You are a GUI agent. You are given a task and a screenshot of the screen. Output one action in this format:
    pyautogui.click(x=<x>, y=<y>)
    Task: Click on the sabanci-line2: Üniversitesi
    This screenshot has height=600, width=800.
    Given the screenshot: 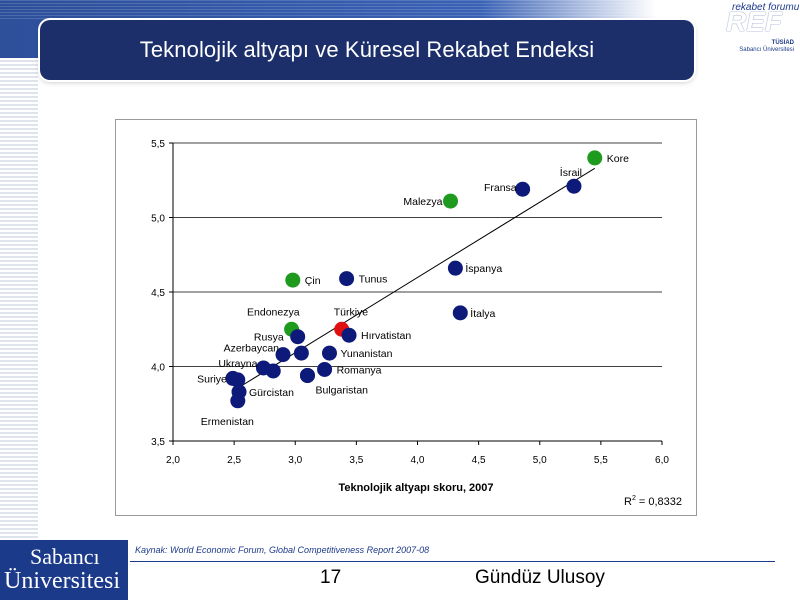 What is the action you would take?
    pyautogui.click(x=62, y=581)
    